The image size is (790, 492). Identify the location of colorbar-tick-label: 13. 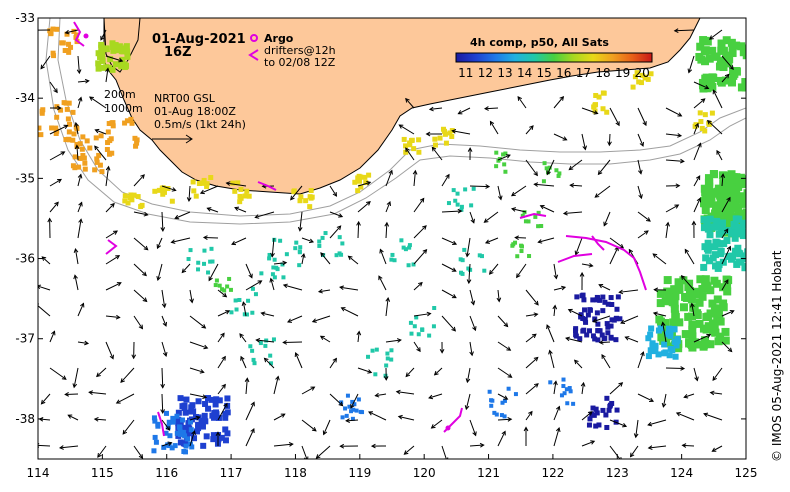
(504, 73).